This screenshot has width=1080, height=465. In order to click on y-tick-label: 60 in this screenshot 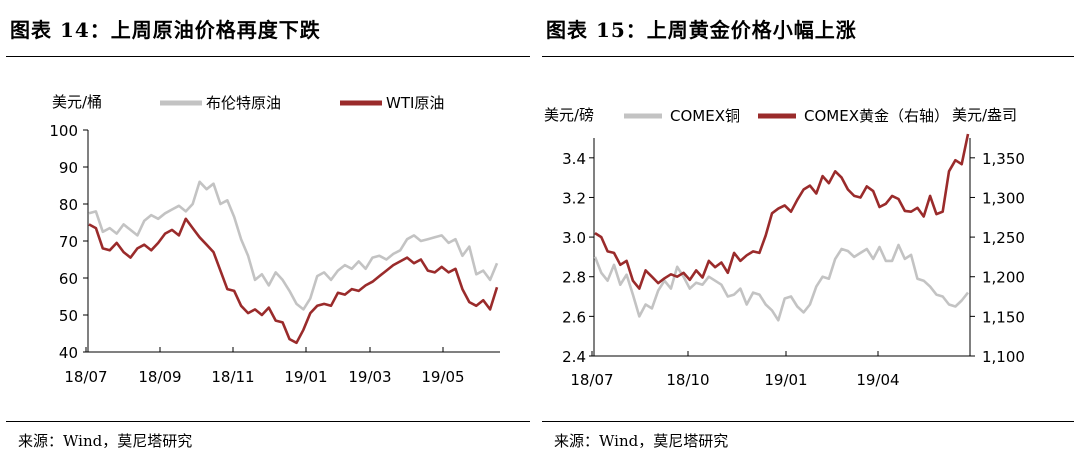, I will do `click(68, 279)`.